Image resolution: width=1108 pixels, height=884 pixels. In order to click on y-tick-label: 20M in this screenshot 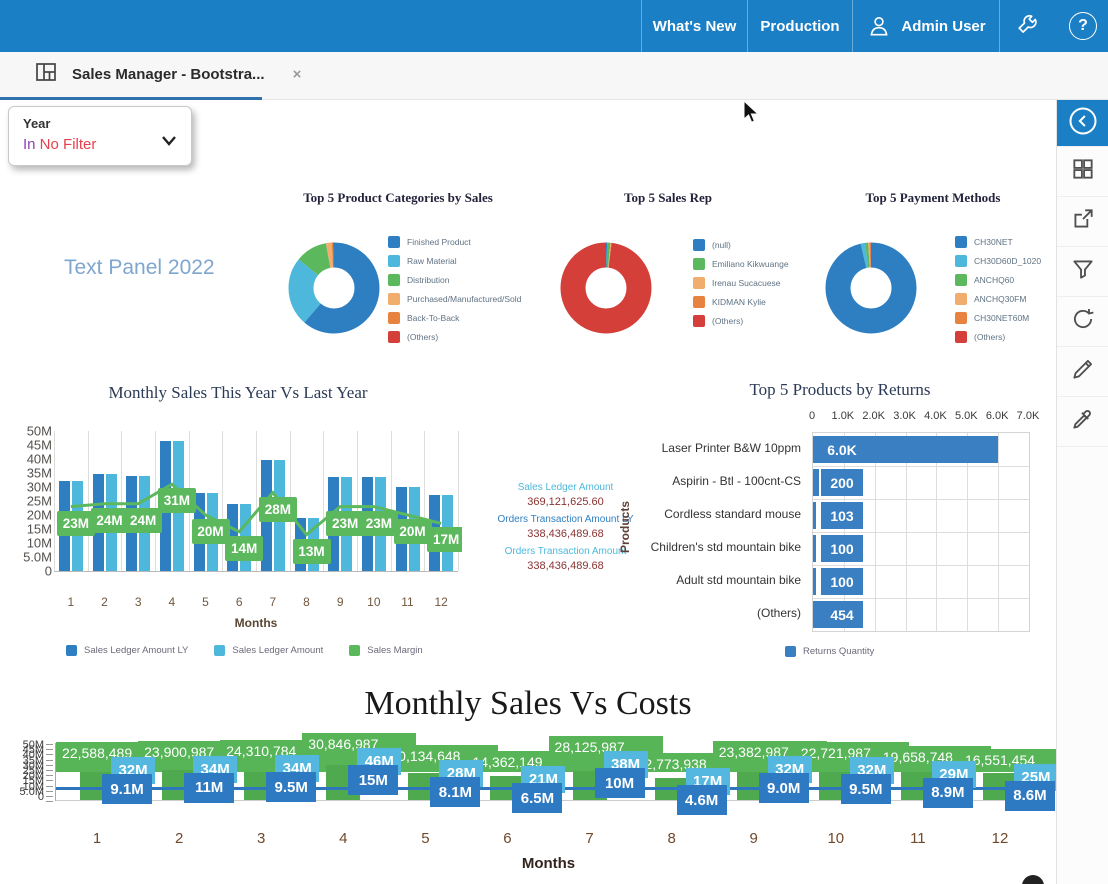, I will do `click(39, 515)`.